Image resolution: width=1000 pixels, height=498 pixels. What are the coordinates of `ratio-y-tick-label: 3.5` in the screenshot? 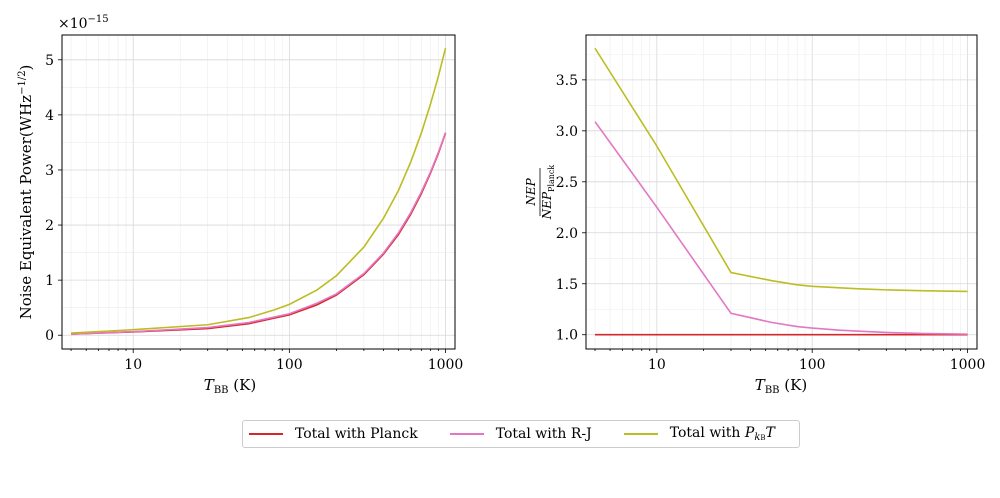 It's located at (567, 81).